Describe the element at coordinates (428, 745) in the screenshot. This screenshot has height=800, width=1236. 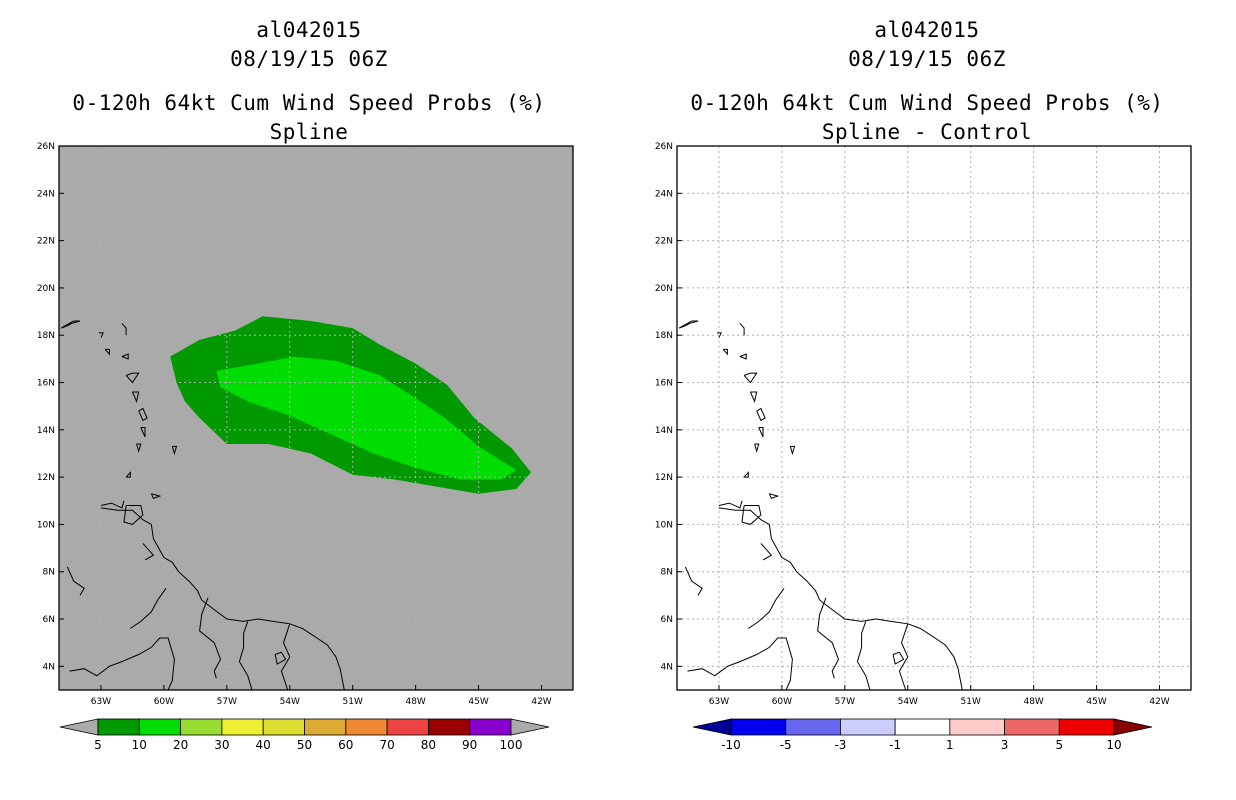
I see `colorbar-label: 80` at that location.